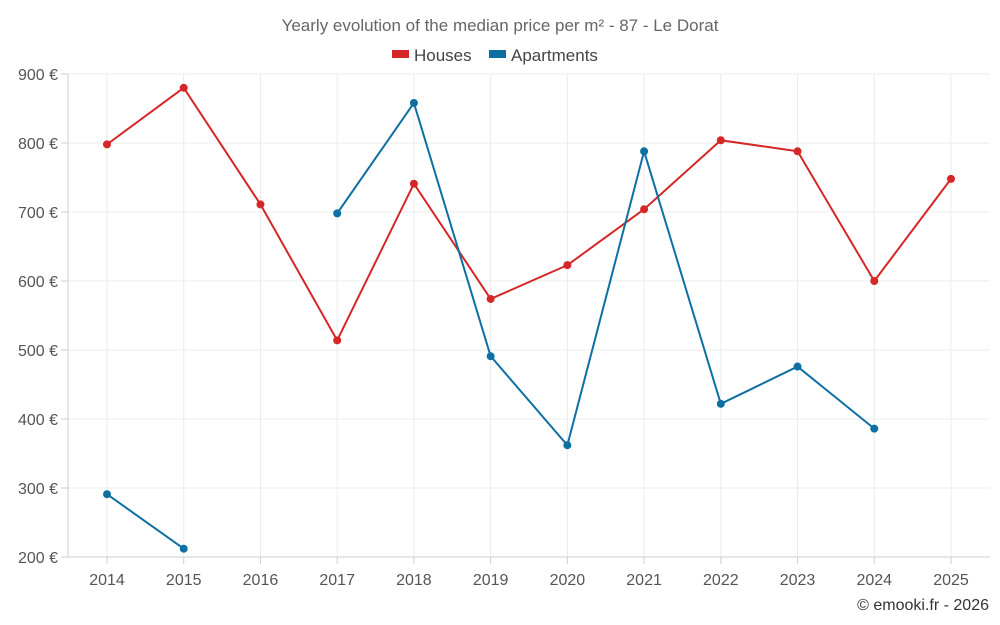 This screenshot has height=625, width=1000. What do you see at coordinates (567, 265) in the screenshot?
I see `data-point-houses-2020` at bounding box center [567, 265].